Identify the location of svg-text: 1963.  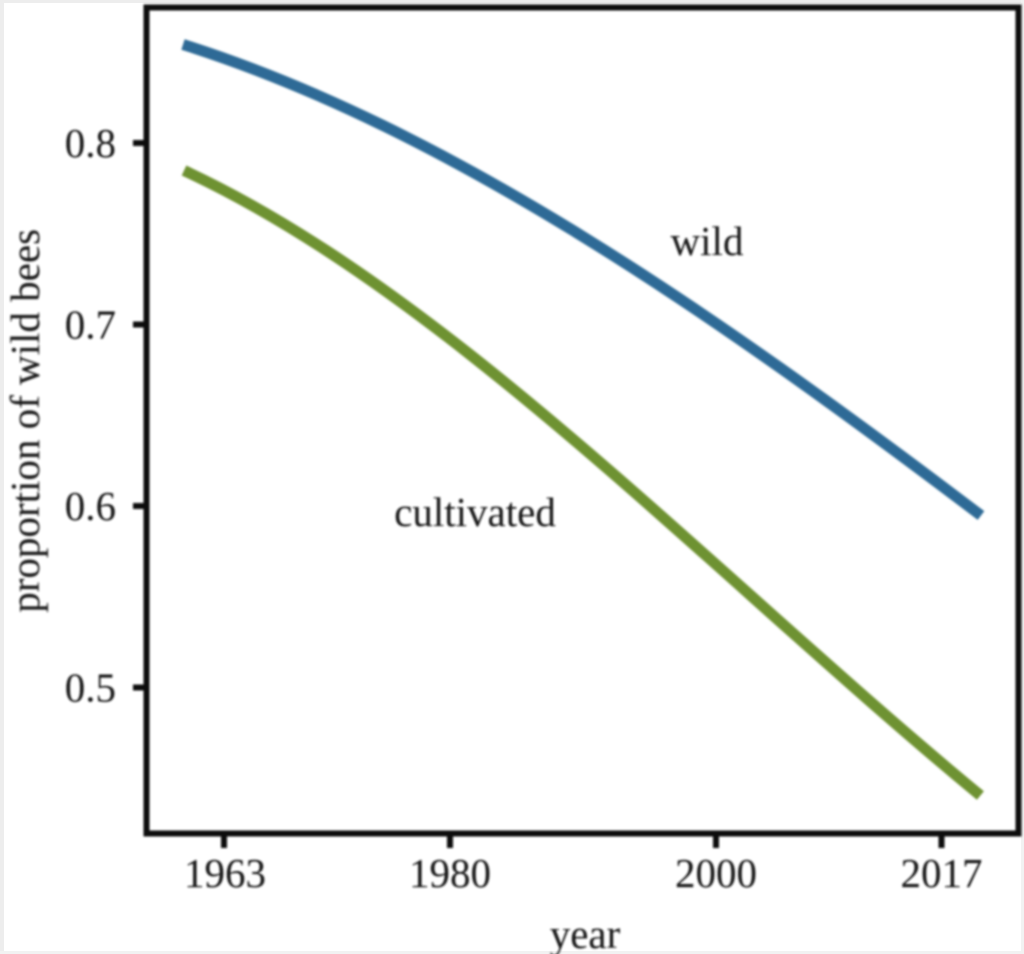
(225, 873).